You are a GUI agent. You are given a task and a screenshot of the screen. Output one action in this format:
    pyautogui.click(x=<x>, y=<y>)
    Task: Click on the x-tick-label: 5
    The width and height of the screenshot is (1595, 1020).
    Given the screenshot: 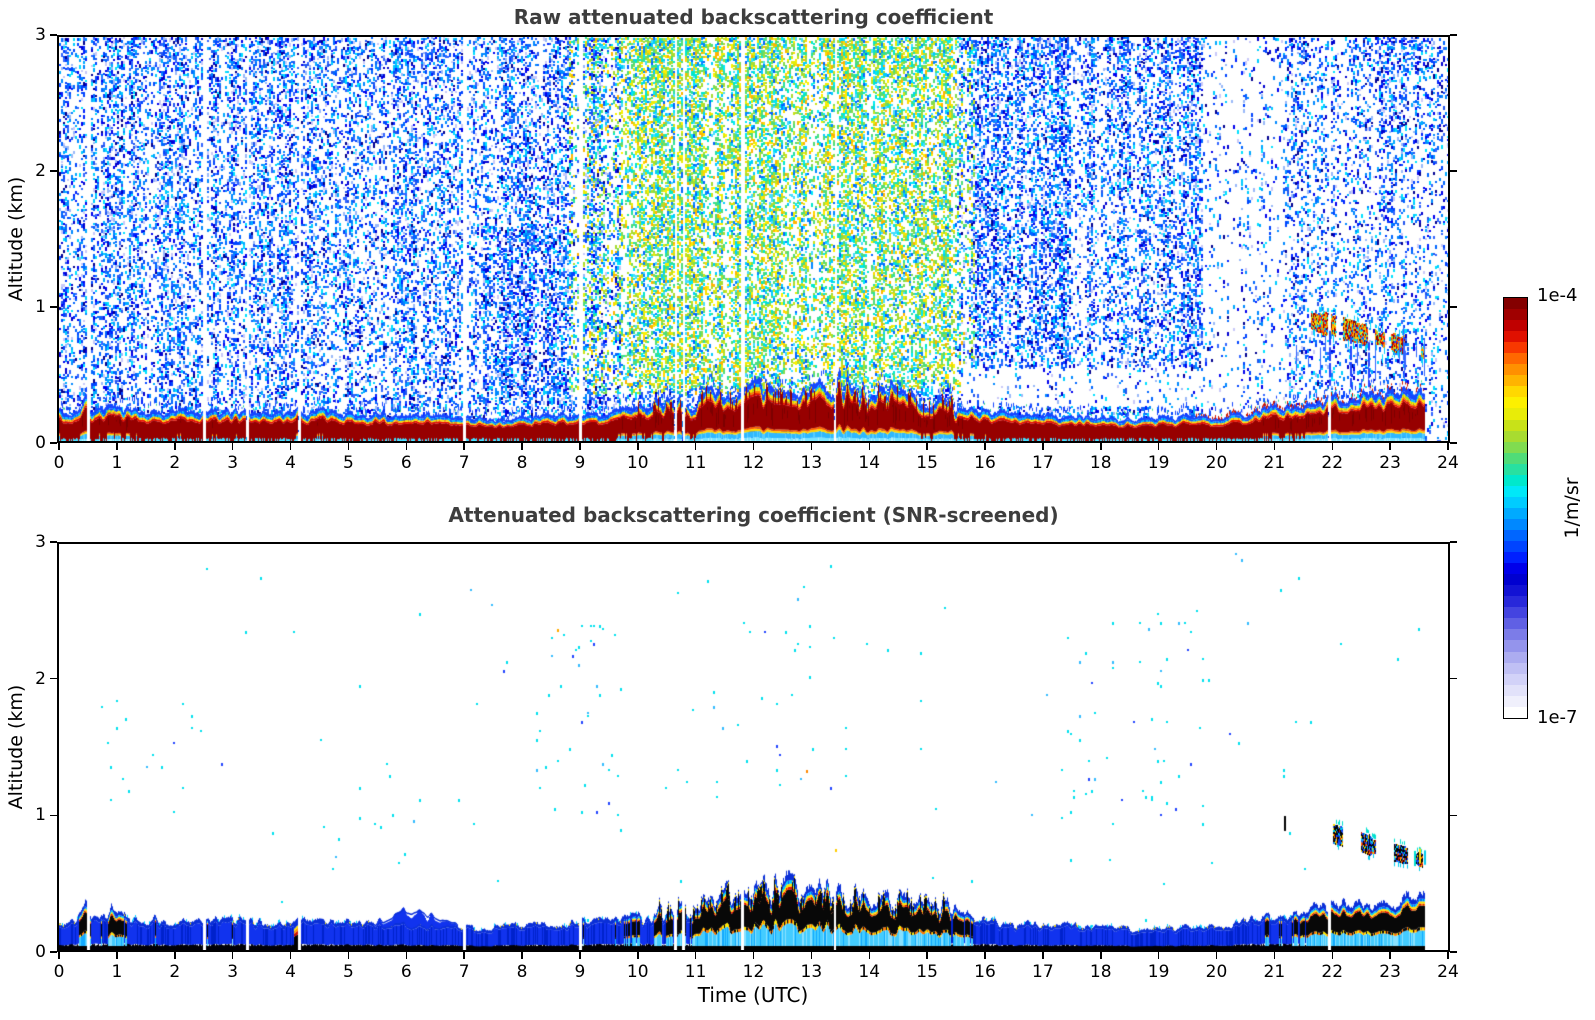 What is the action you would take?
    pyautogui.click(x=348, y=463)
    